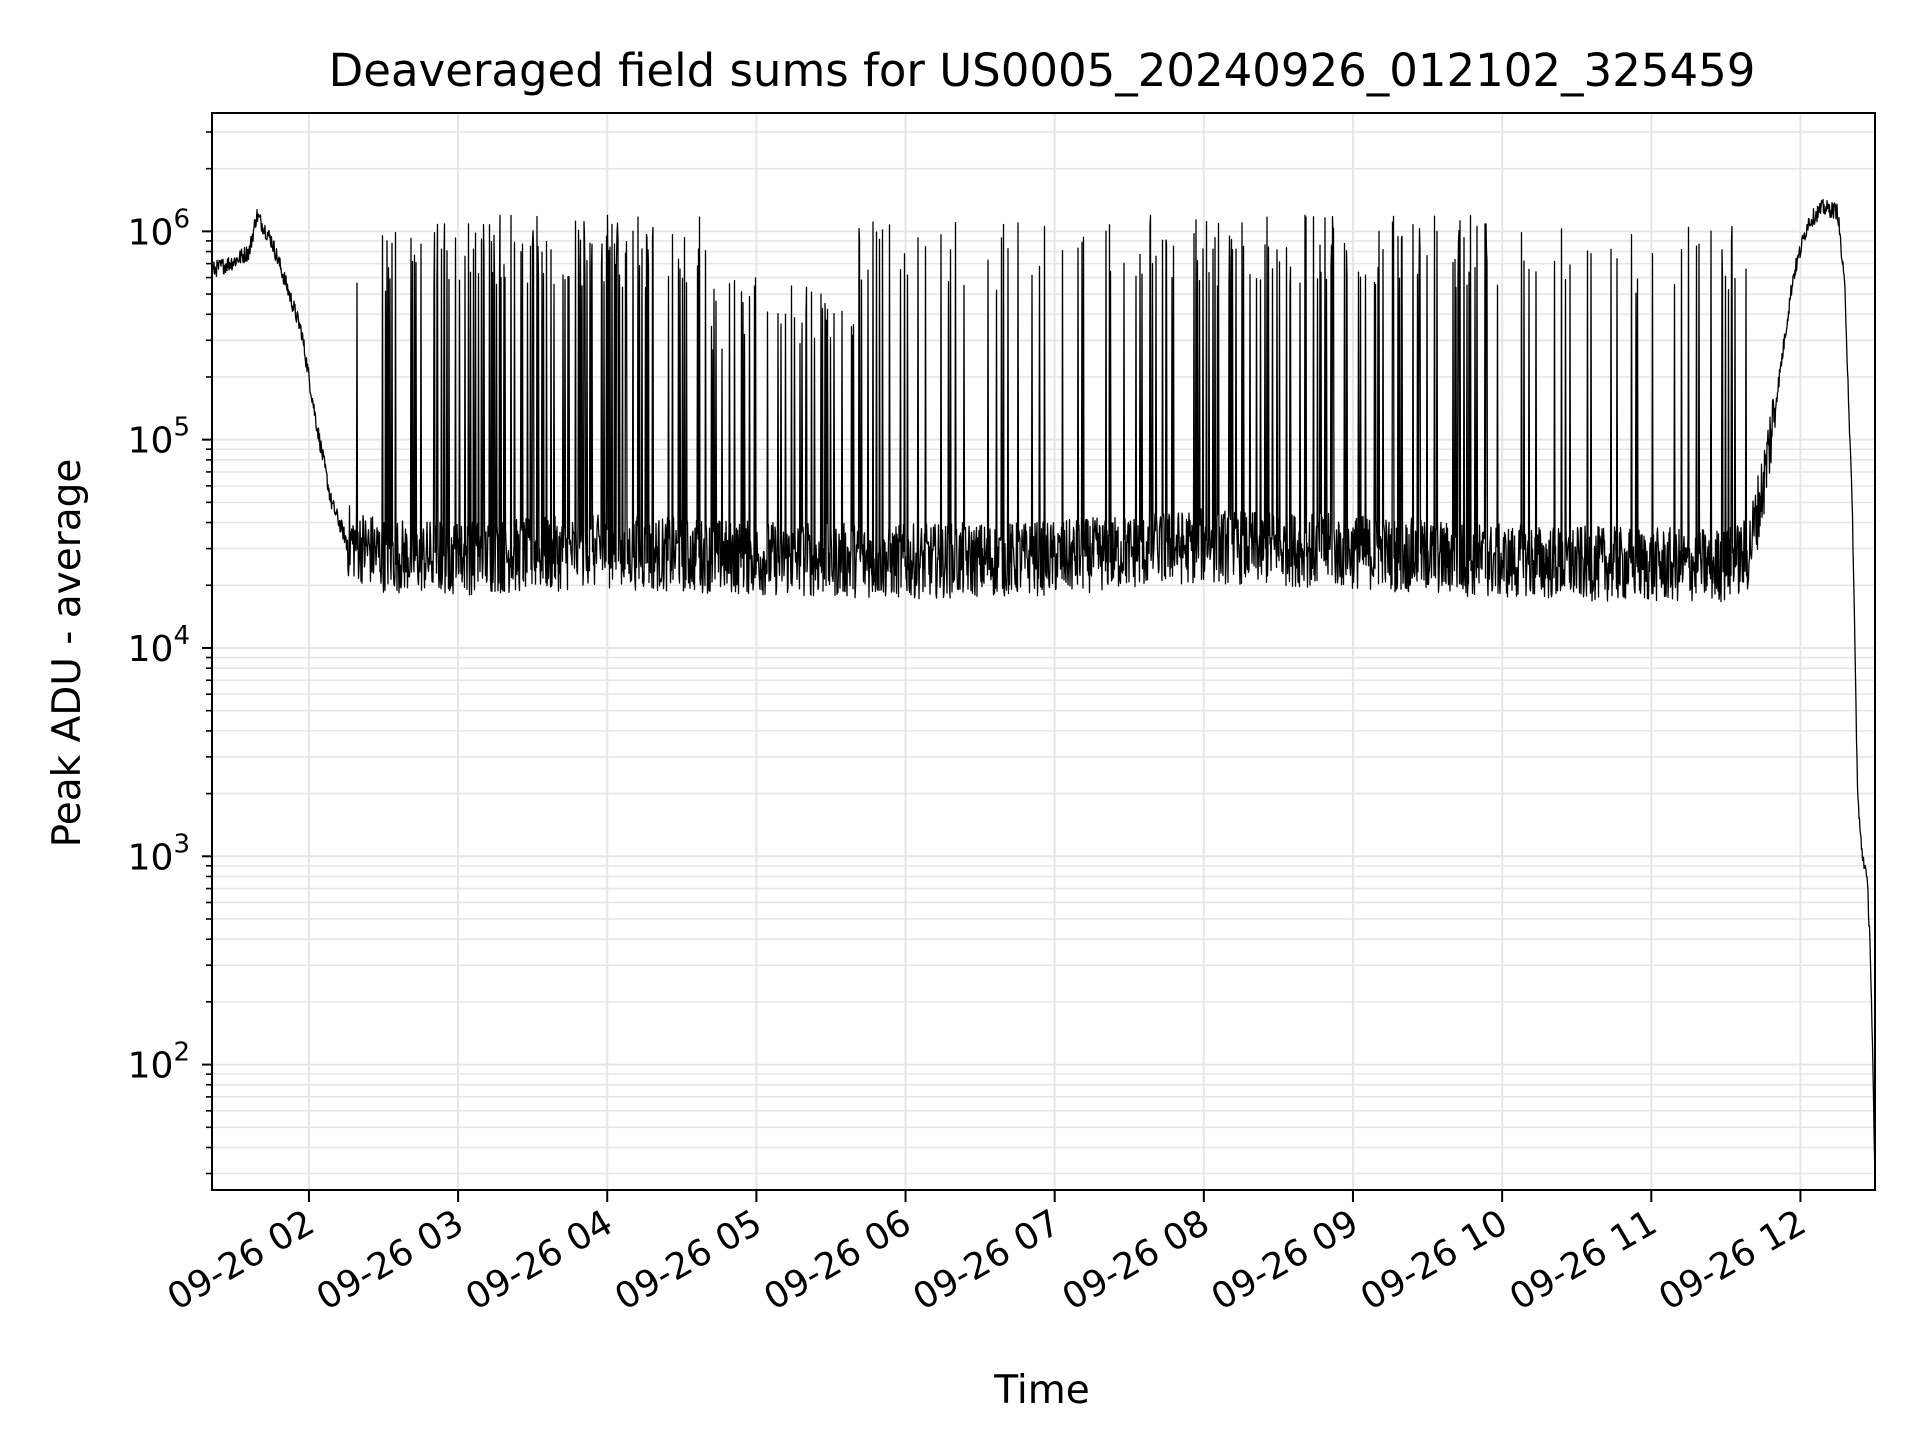 This screenshot has width=1920, height=1440. Describe the element at coordinates (837, 1260) in the screenshot. I see `x-tick-label: 09-26 06` at that location.